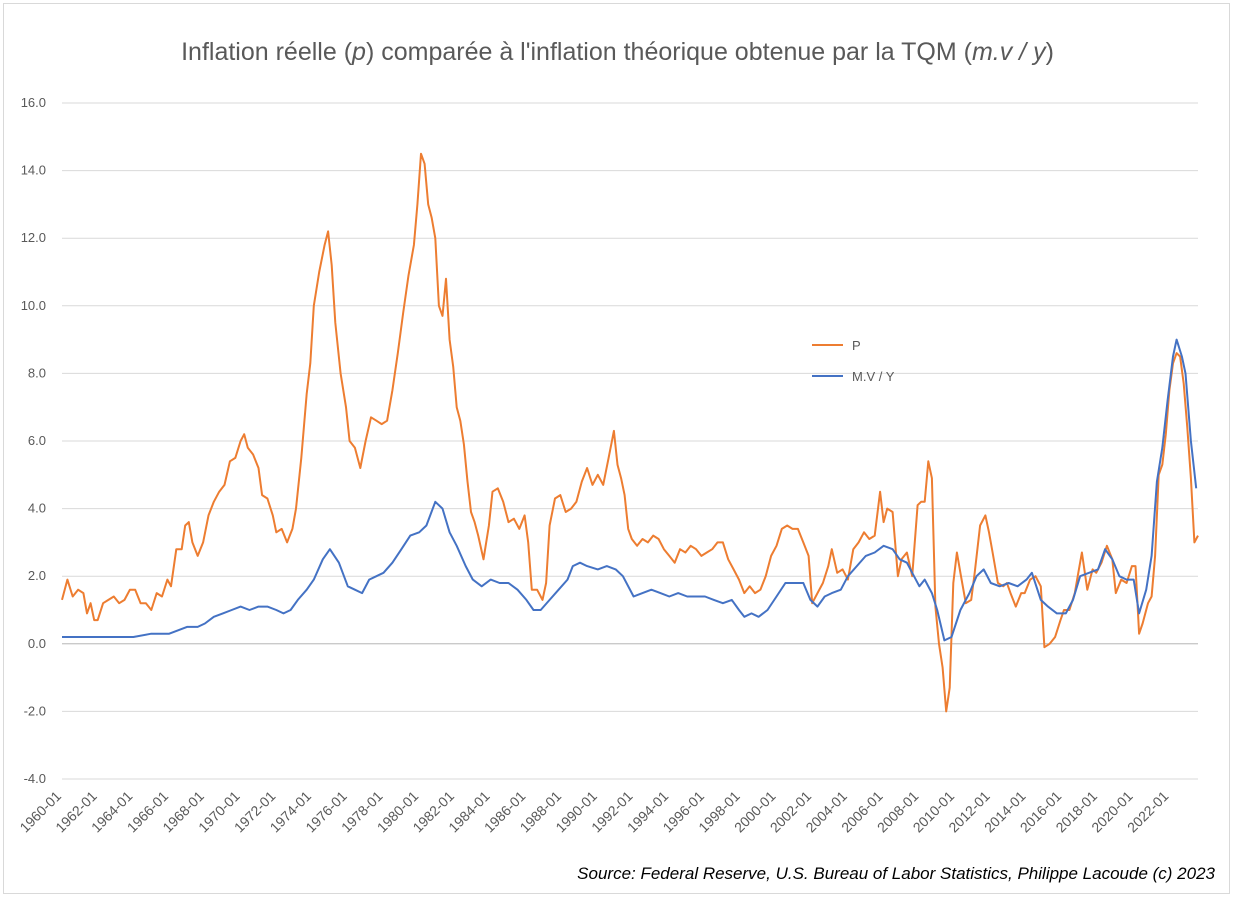 The height and width of the screenshot is (899, 1235). What do you see at coordinates (37, 643) in the screenshot?
I see `y-tick-label: 0.0` at bounding box center [37, 643].